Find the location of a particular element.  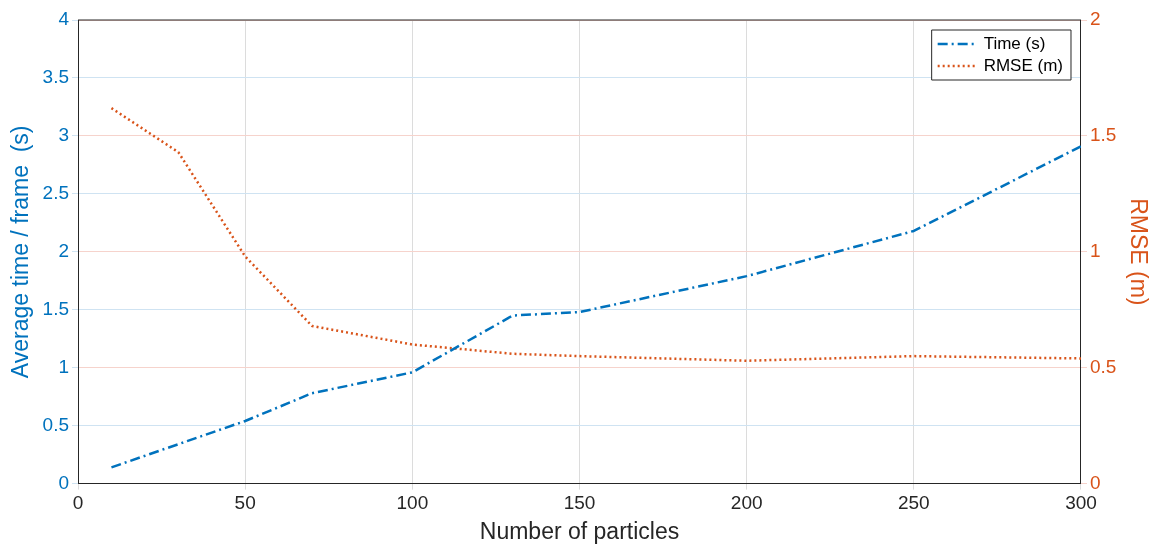

x-axis-title: Number of particles is located at coordinates (579, 530).